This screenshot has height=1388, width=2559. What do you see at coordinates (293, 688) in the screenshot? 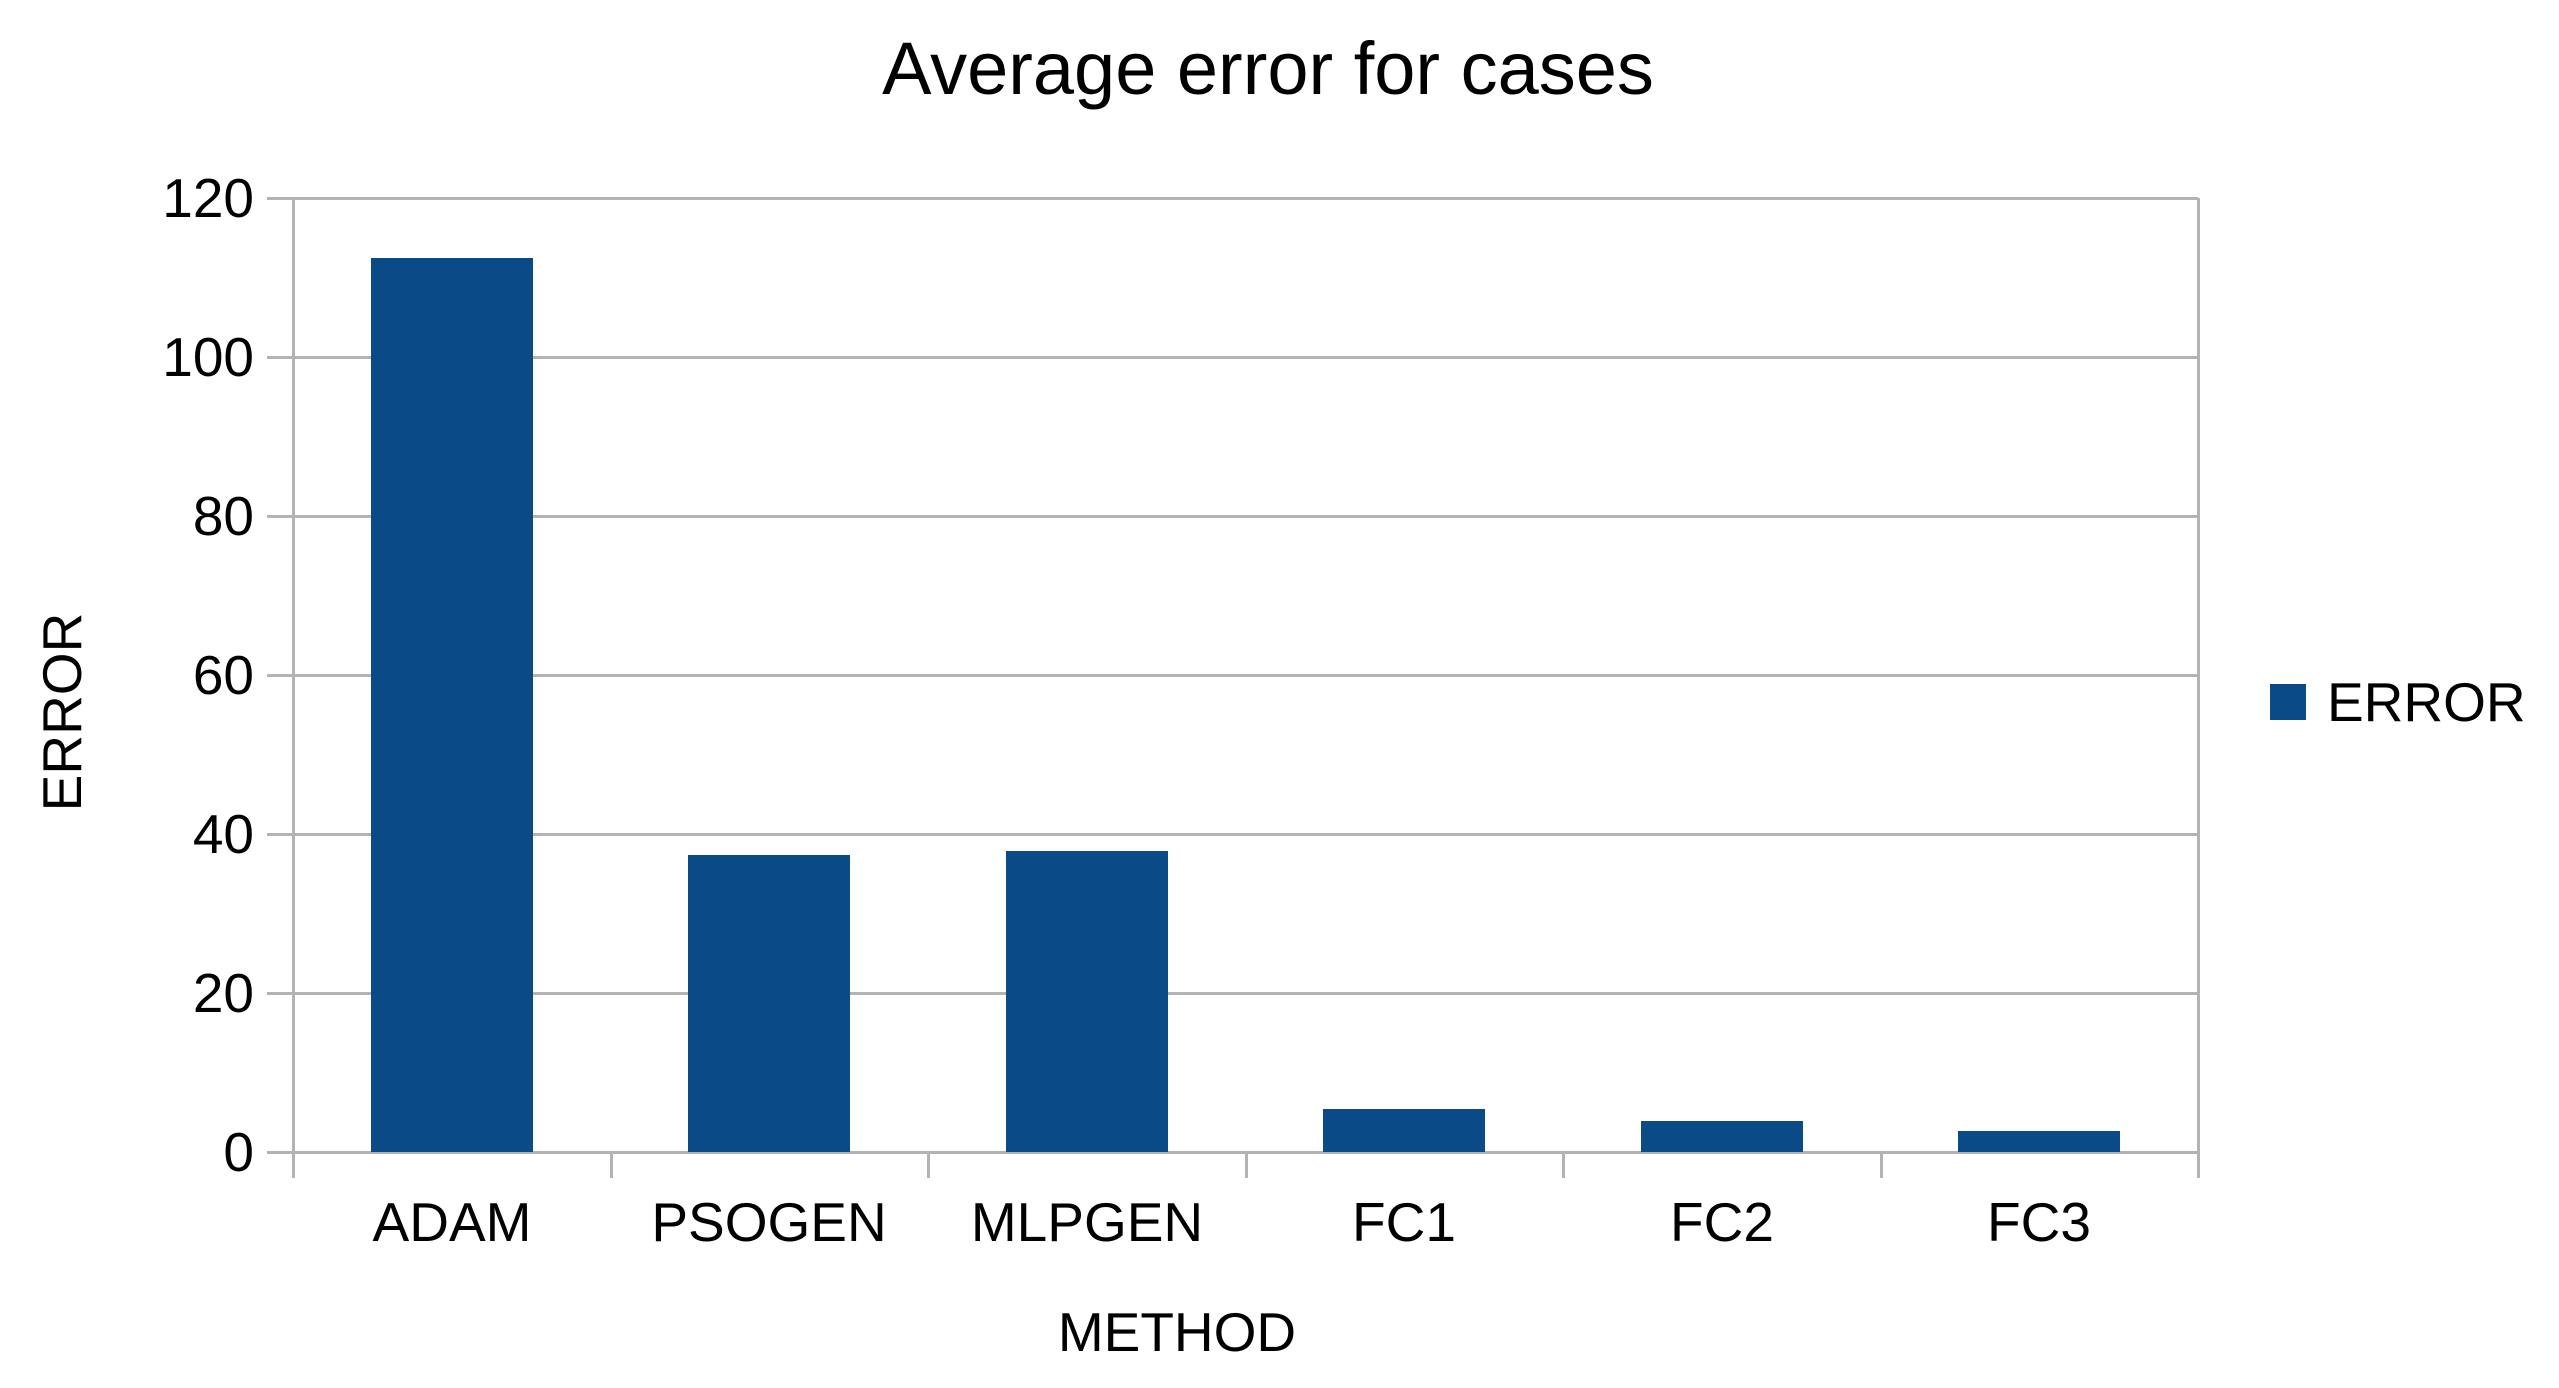
I see `y-axis-line` at bounding box center [293, 688].